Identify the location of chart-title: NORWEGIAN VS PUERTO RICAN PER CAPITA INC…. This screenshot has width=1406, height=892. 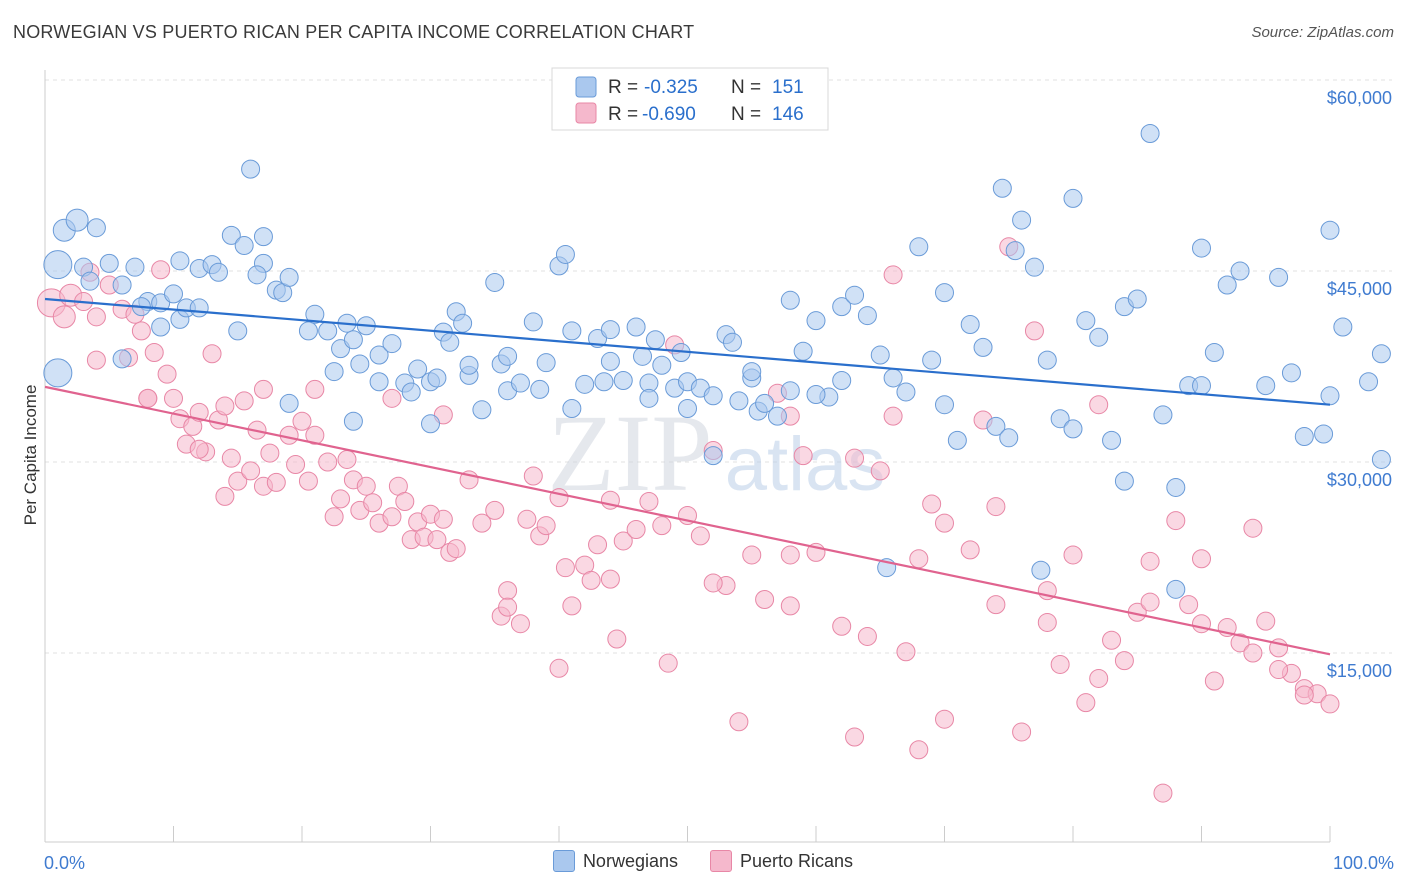
(354, 32).